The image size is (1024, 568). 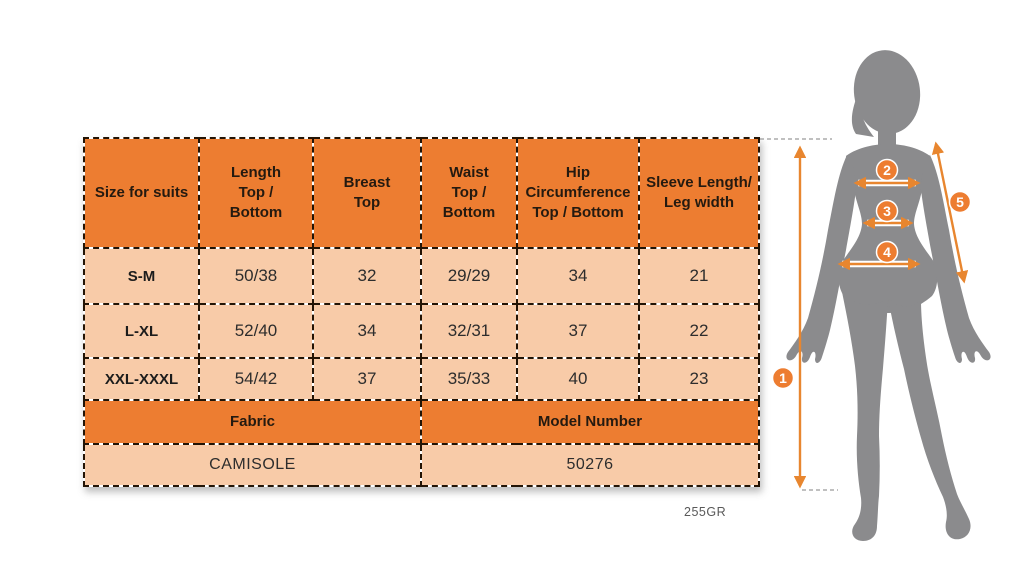 I want to click on table-cell: 21, so click(x=699, y=276).